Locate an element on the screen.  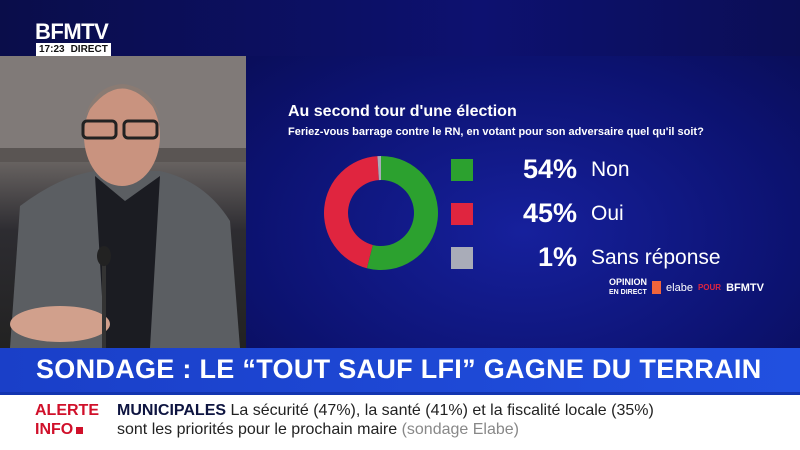
legend-label: Oui is located at coordinates (607, 213).